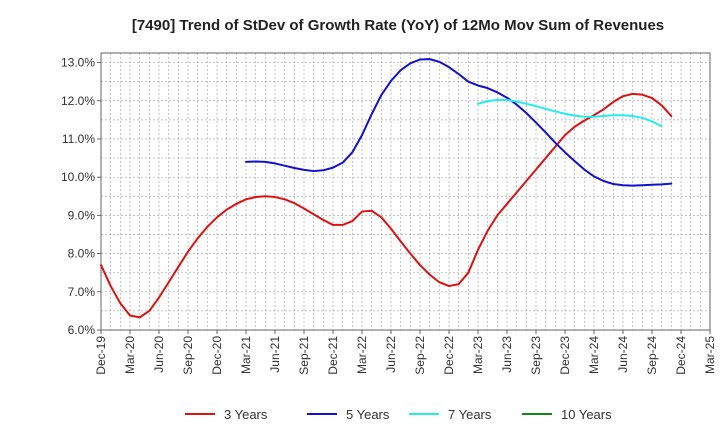  What do you see at coordinates (217, 355) in the screenshot?
I see `x-tick-label: Dec-20` at bounding box center [217, 355].